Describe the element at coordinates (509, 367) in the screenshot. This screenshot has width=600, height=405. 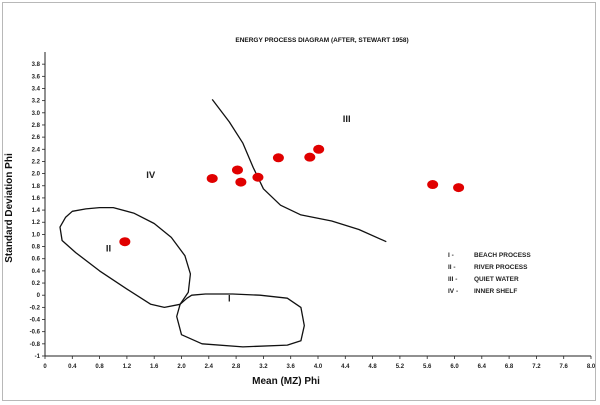
I see `x-tick-label: 6.8` at that location.